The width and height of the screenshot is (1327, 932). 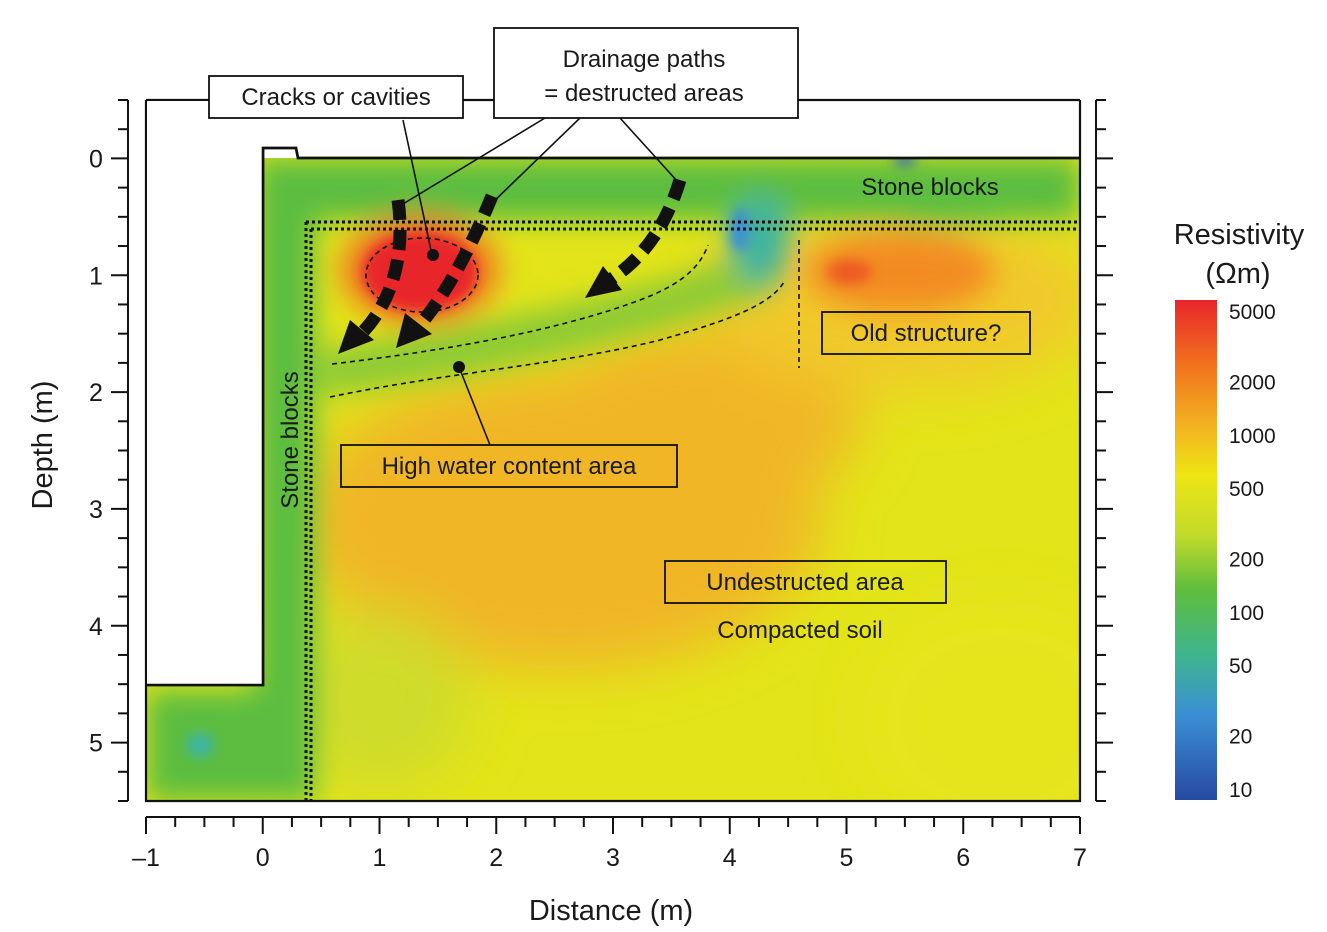 I want to click on stone-blocks-top-label: Stone blocks, so click(x=929, y=187).